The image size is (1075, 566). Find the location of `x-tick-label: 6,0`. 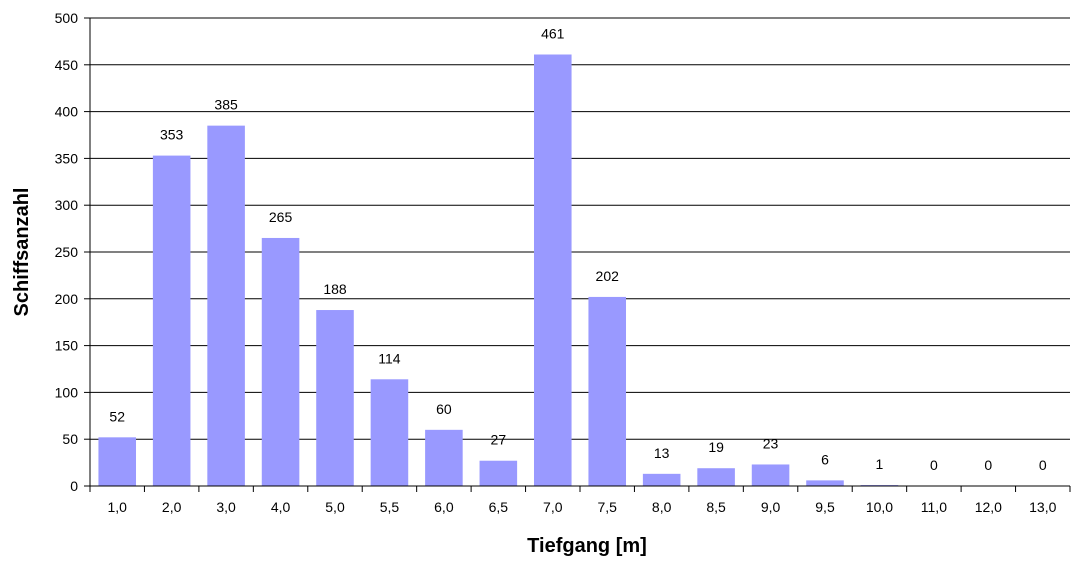

x-tick-label: 6,0 is located at coordinates (444, 507).